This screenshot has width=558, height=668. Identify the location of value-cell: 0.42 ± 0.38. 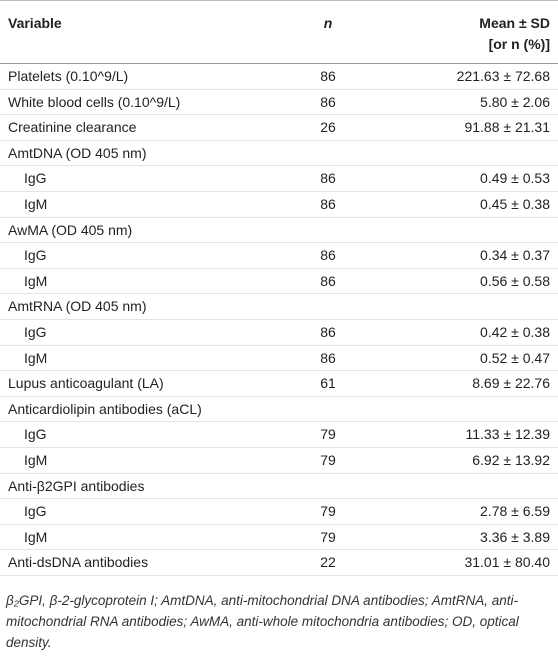
(515, 332).